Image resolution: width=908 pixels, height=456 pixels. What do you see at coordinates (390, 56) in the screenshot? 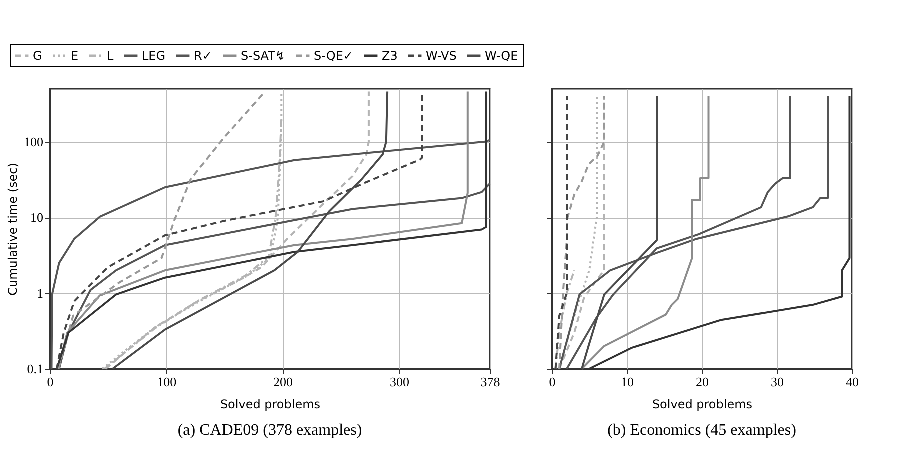
I see `legend-label: Z3` at bounding box center [390, 56].